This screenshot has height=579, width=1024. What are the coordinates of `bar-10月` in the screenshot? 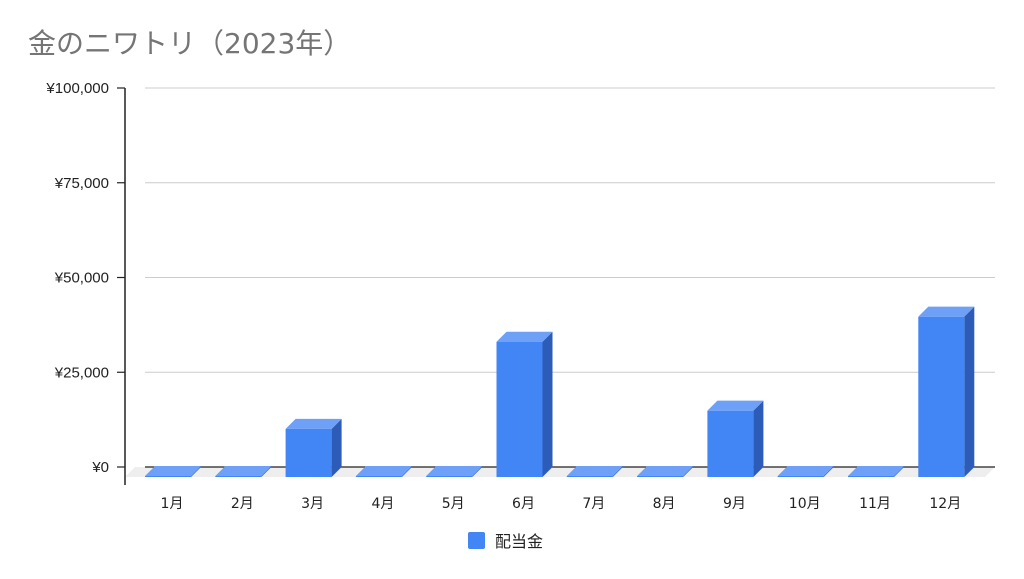 It's located at (805, 471).